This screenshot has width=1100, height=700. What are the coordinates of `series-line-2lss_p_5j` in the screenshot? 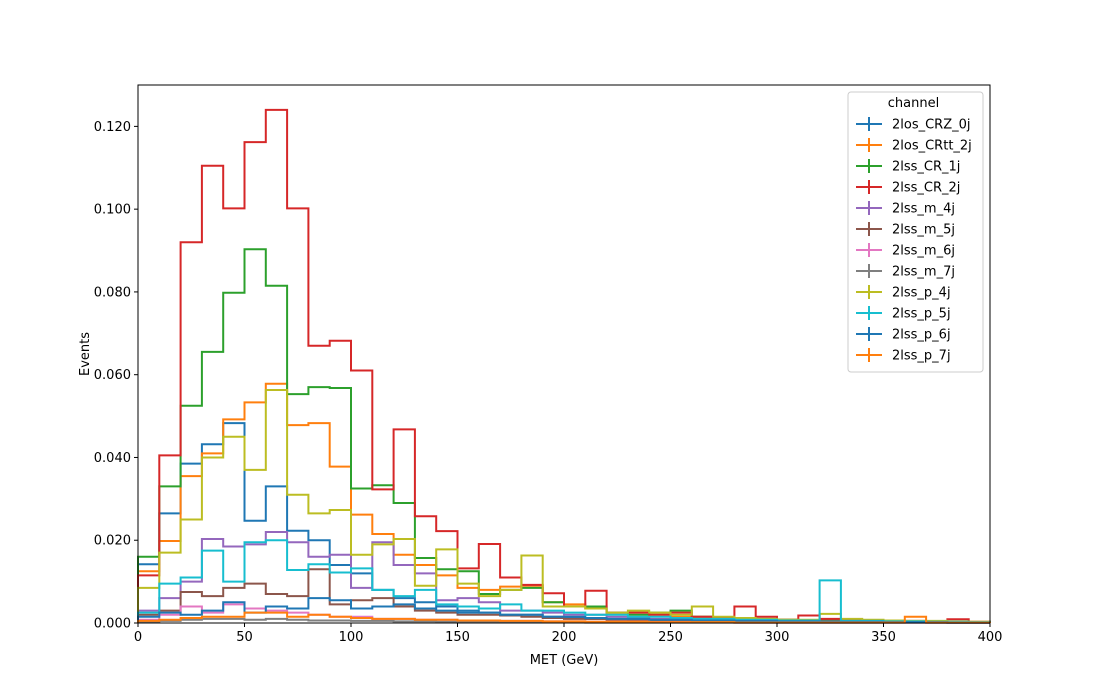 It's located at (564, 581).